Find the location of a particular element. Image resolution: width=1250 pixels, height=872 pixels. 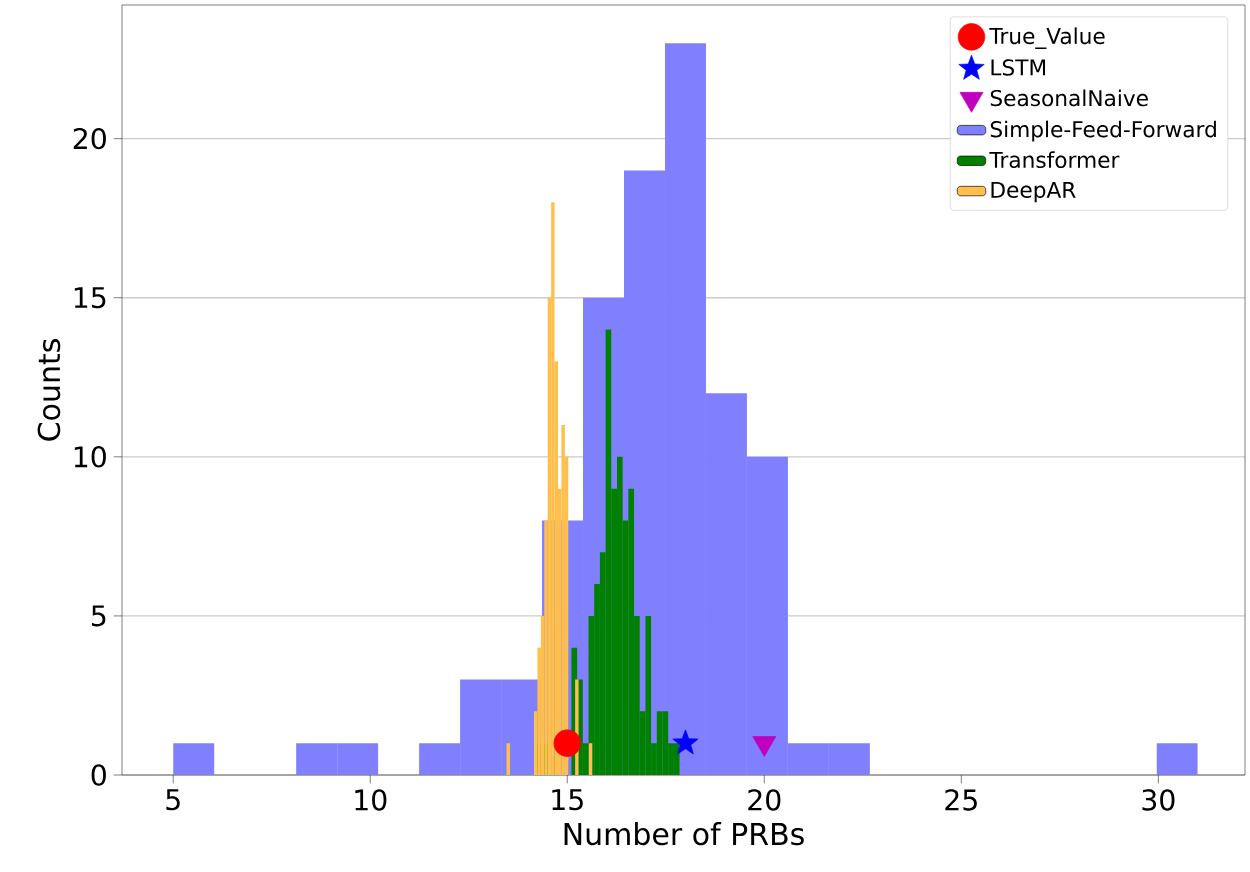

y-tick-label: 0 is located at coordinates (98, 775).